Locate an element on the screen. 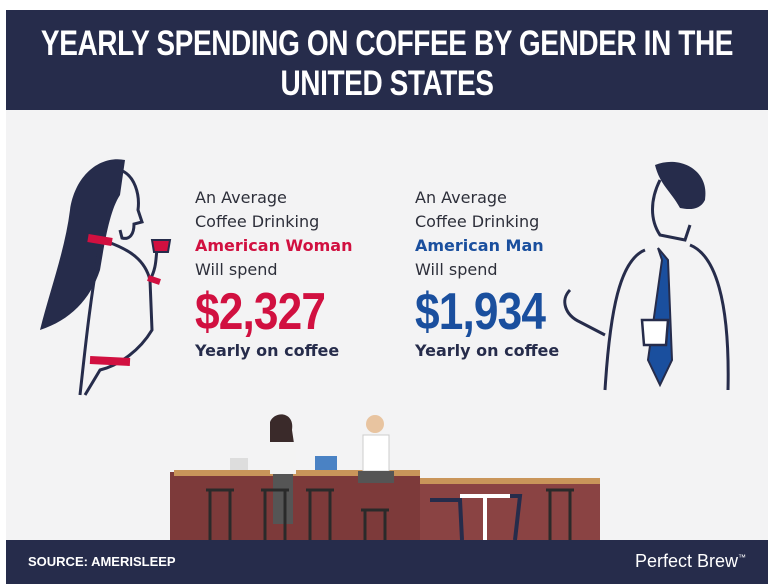 The height and width of the screenshot is (588, 774). trademark: ™ is located at coordinates (742, 557).